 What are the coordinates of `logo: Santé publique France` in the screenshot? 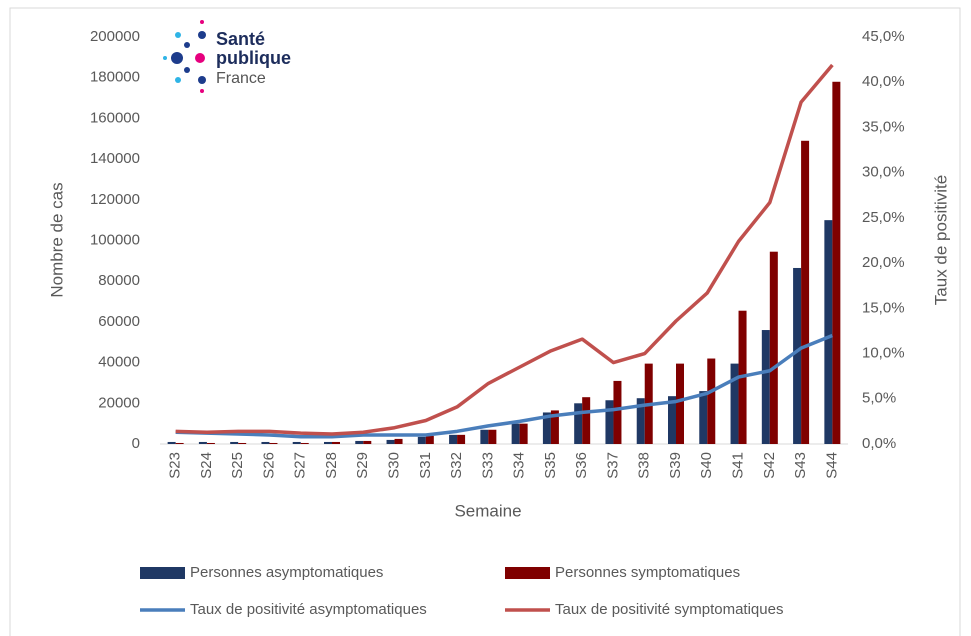 It's located at (227, 56).